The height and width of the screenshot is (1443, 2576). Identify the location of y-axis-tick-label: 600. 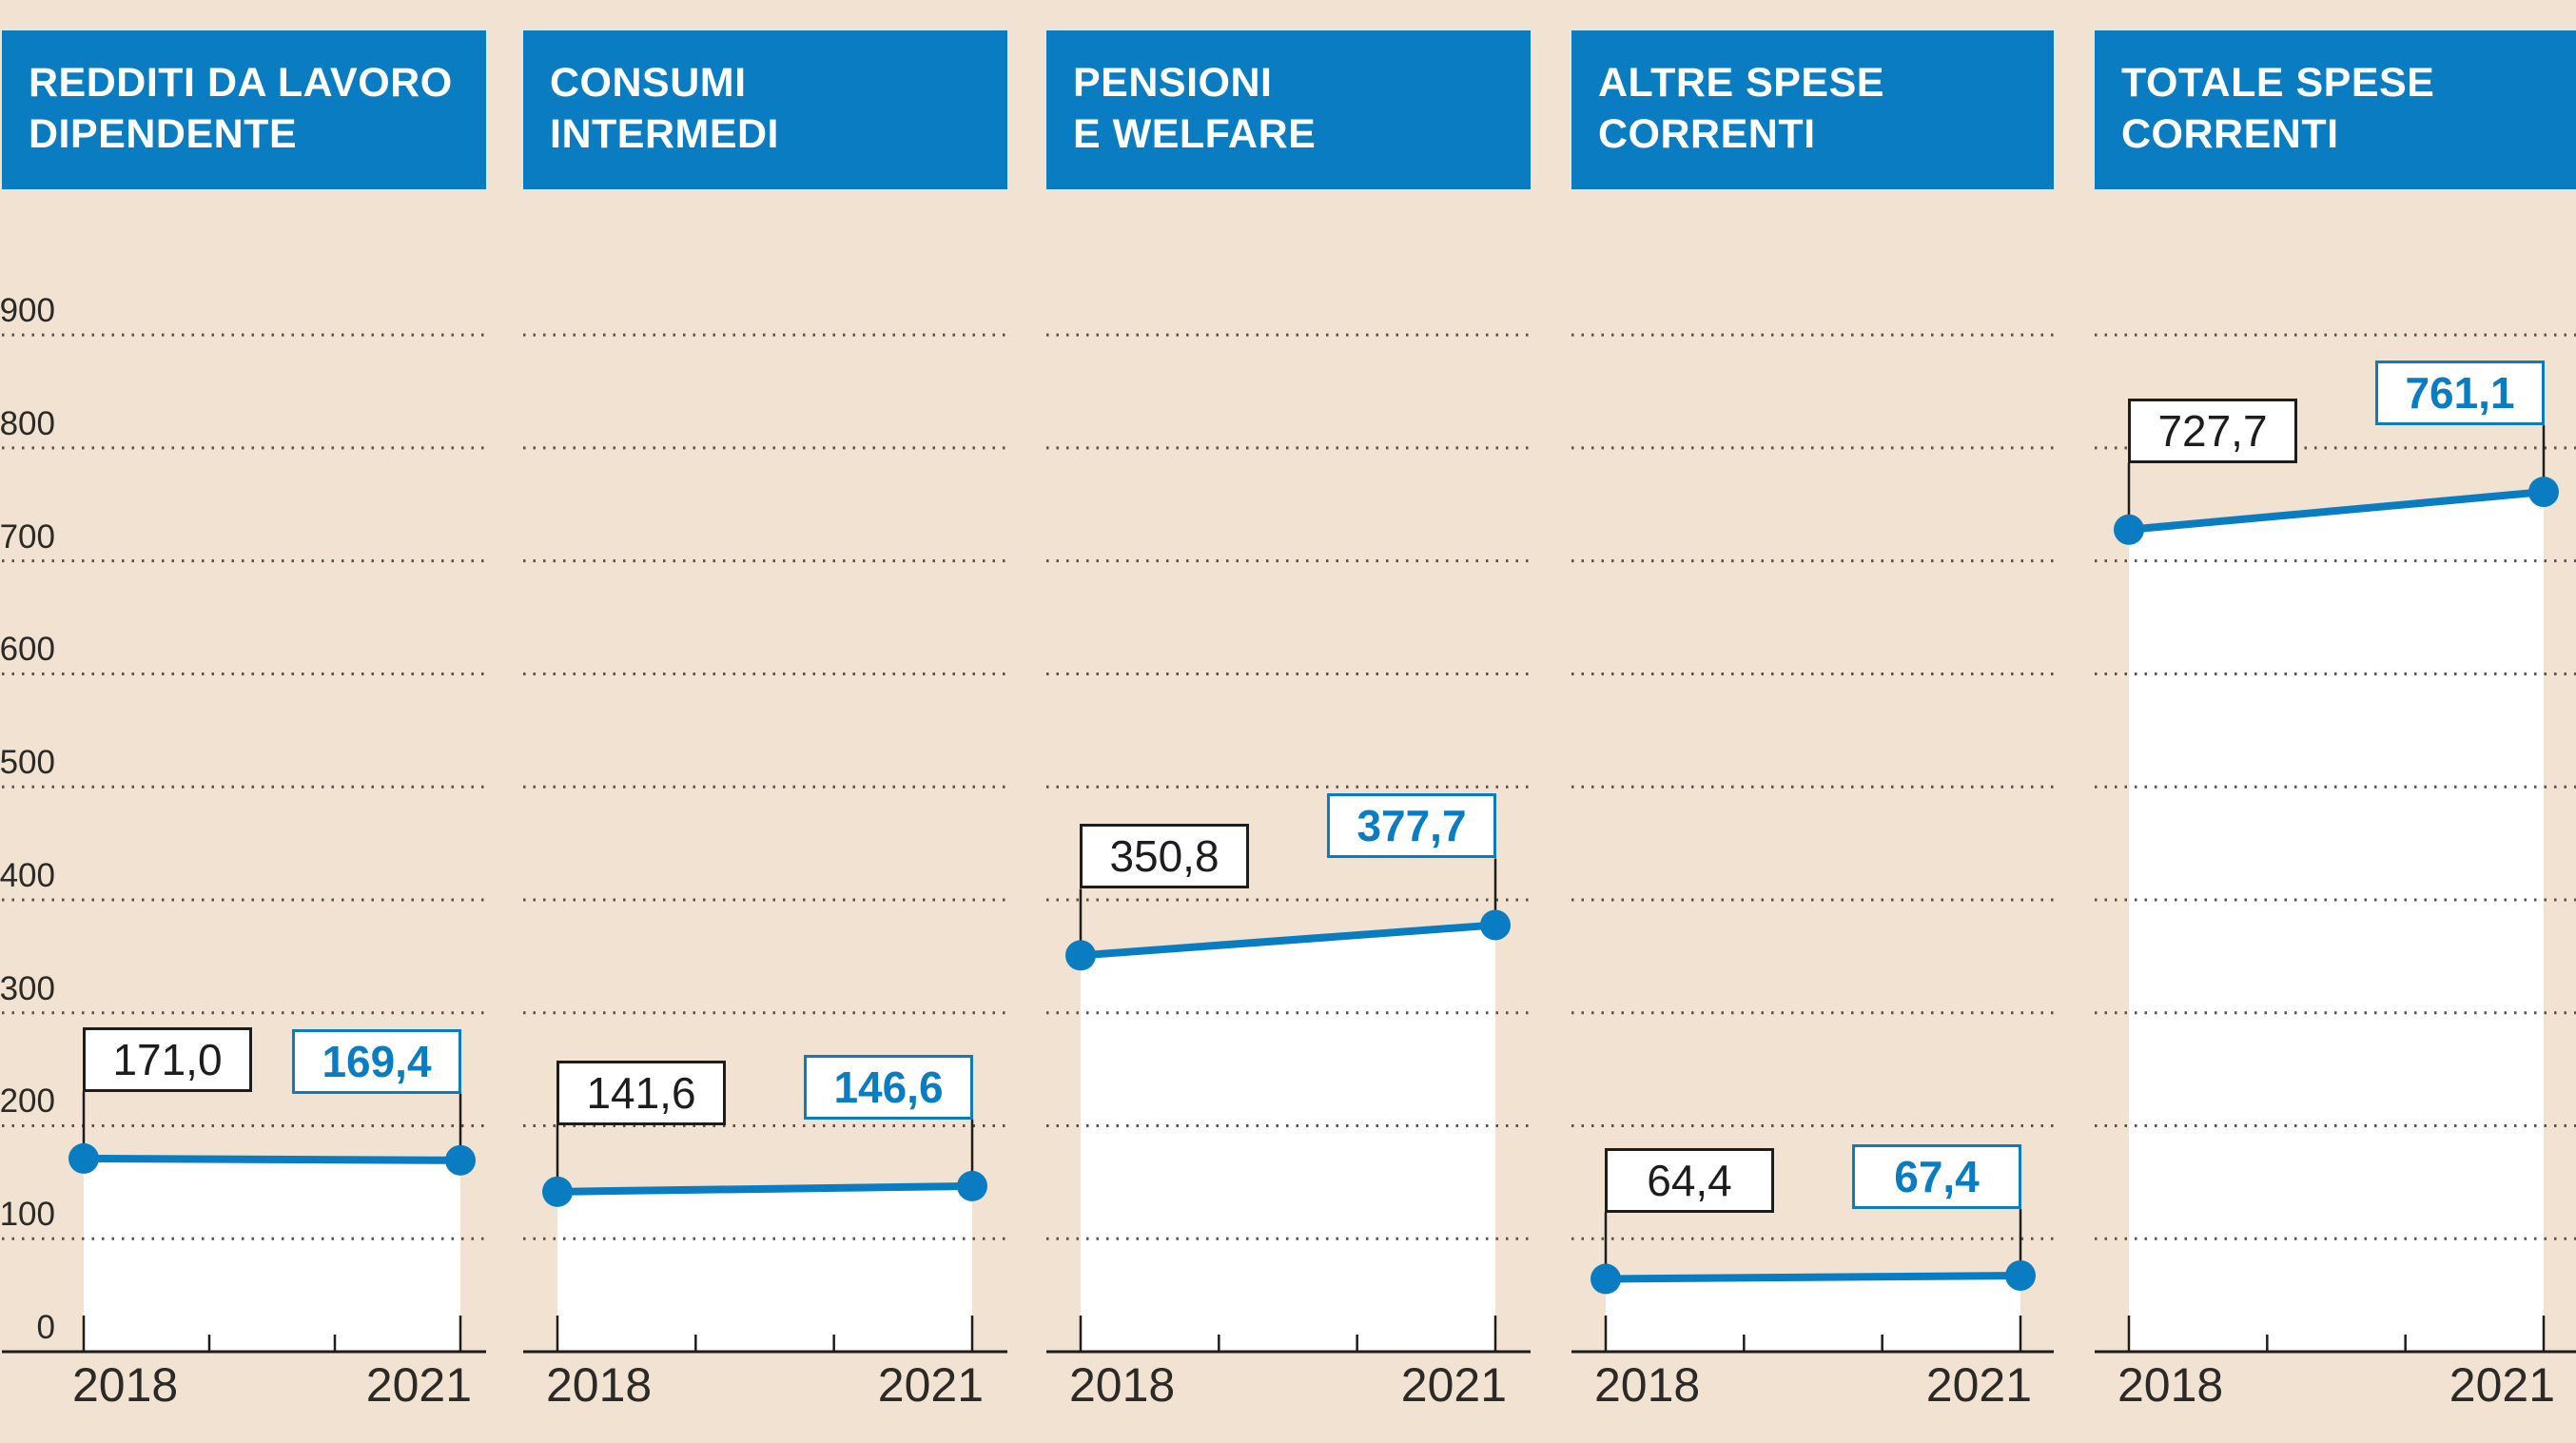
(28, 650).